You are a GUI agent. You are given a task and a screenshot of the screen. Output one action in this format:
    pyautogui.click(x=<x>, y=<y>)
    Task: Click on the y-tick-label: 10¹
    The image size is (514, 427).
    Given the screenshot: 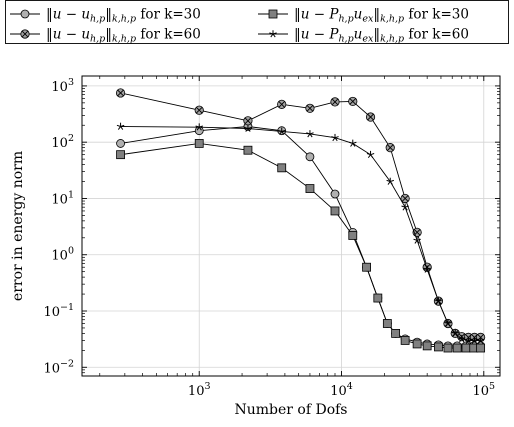 What is the action you would take?
    pyautogui.click(x=62, y=198)
    